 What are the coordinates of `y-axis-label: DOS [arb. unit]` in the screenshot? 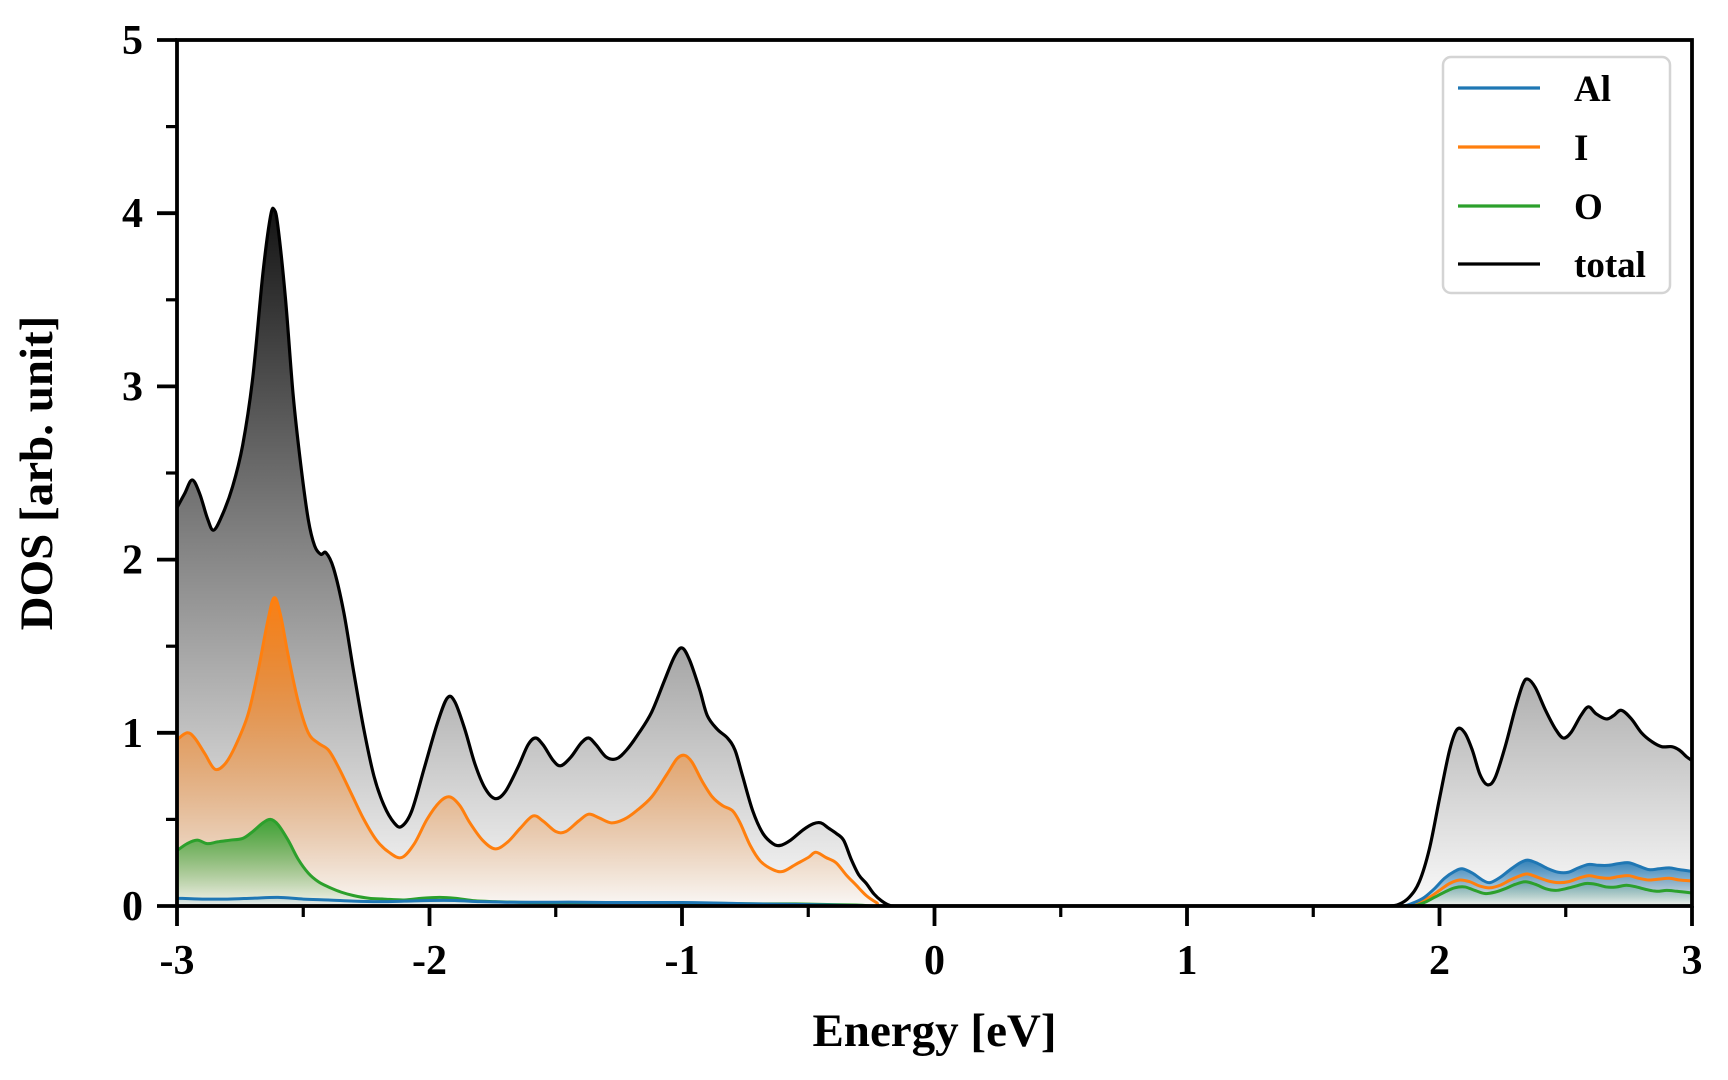 It's located at (37, 473).